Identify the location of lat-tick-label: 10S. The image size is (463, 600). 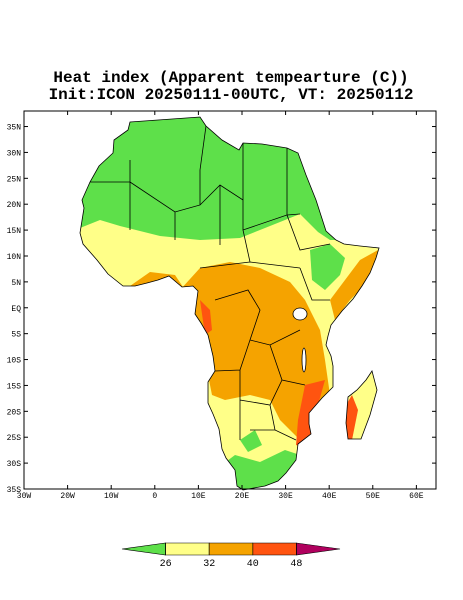
(14, 361).